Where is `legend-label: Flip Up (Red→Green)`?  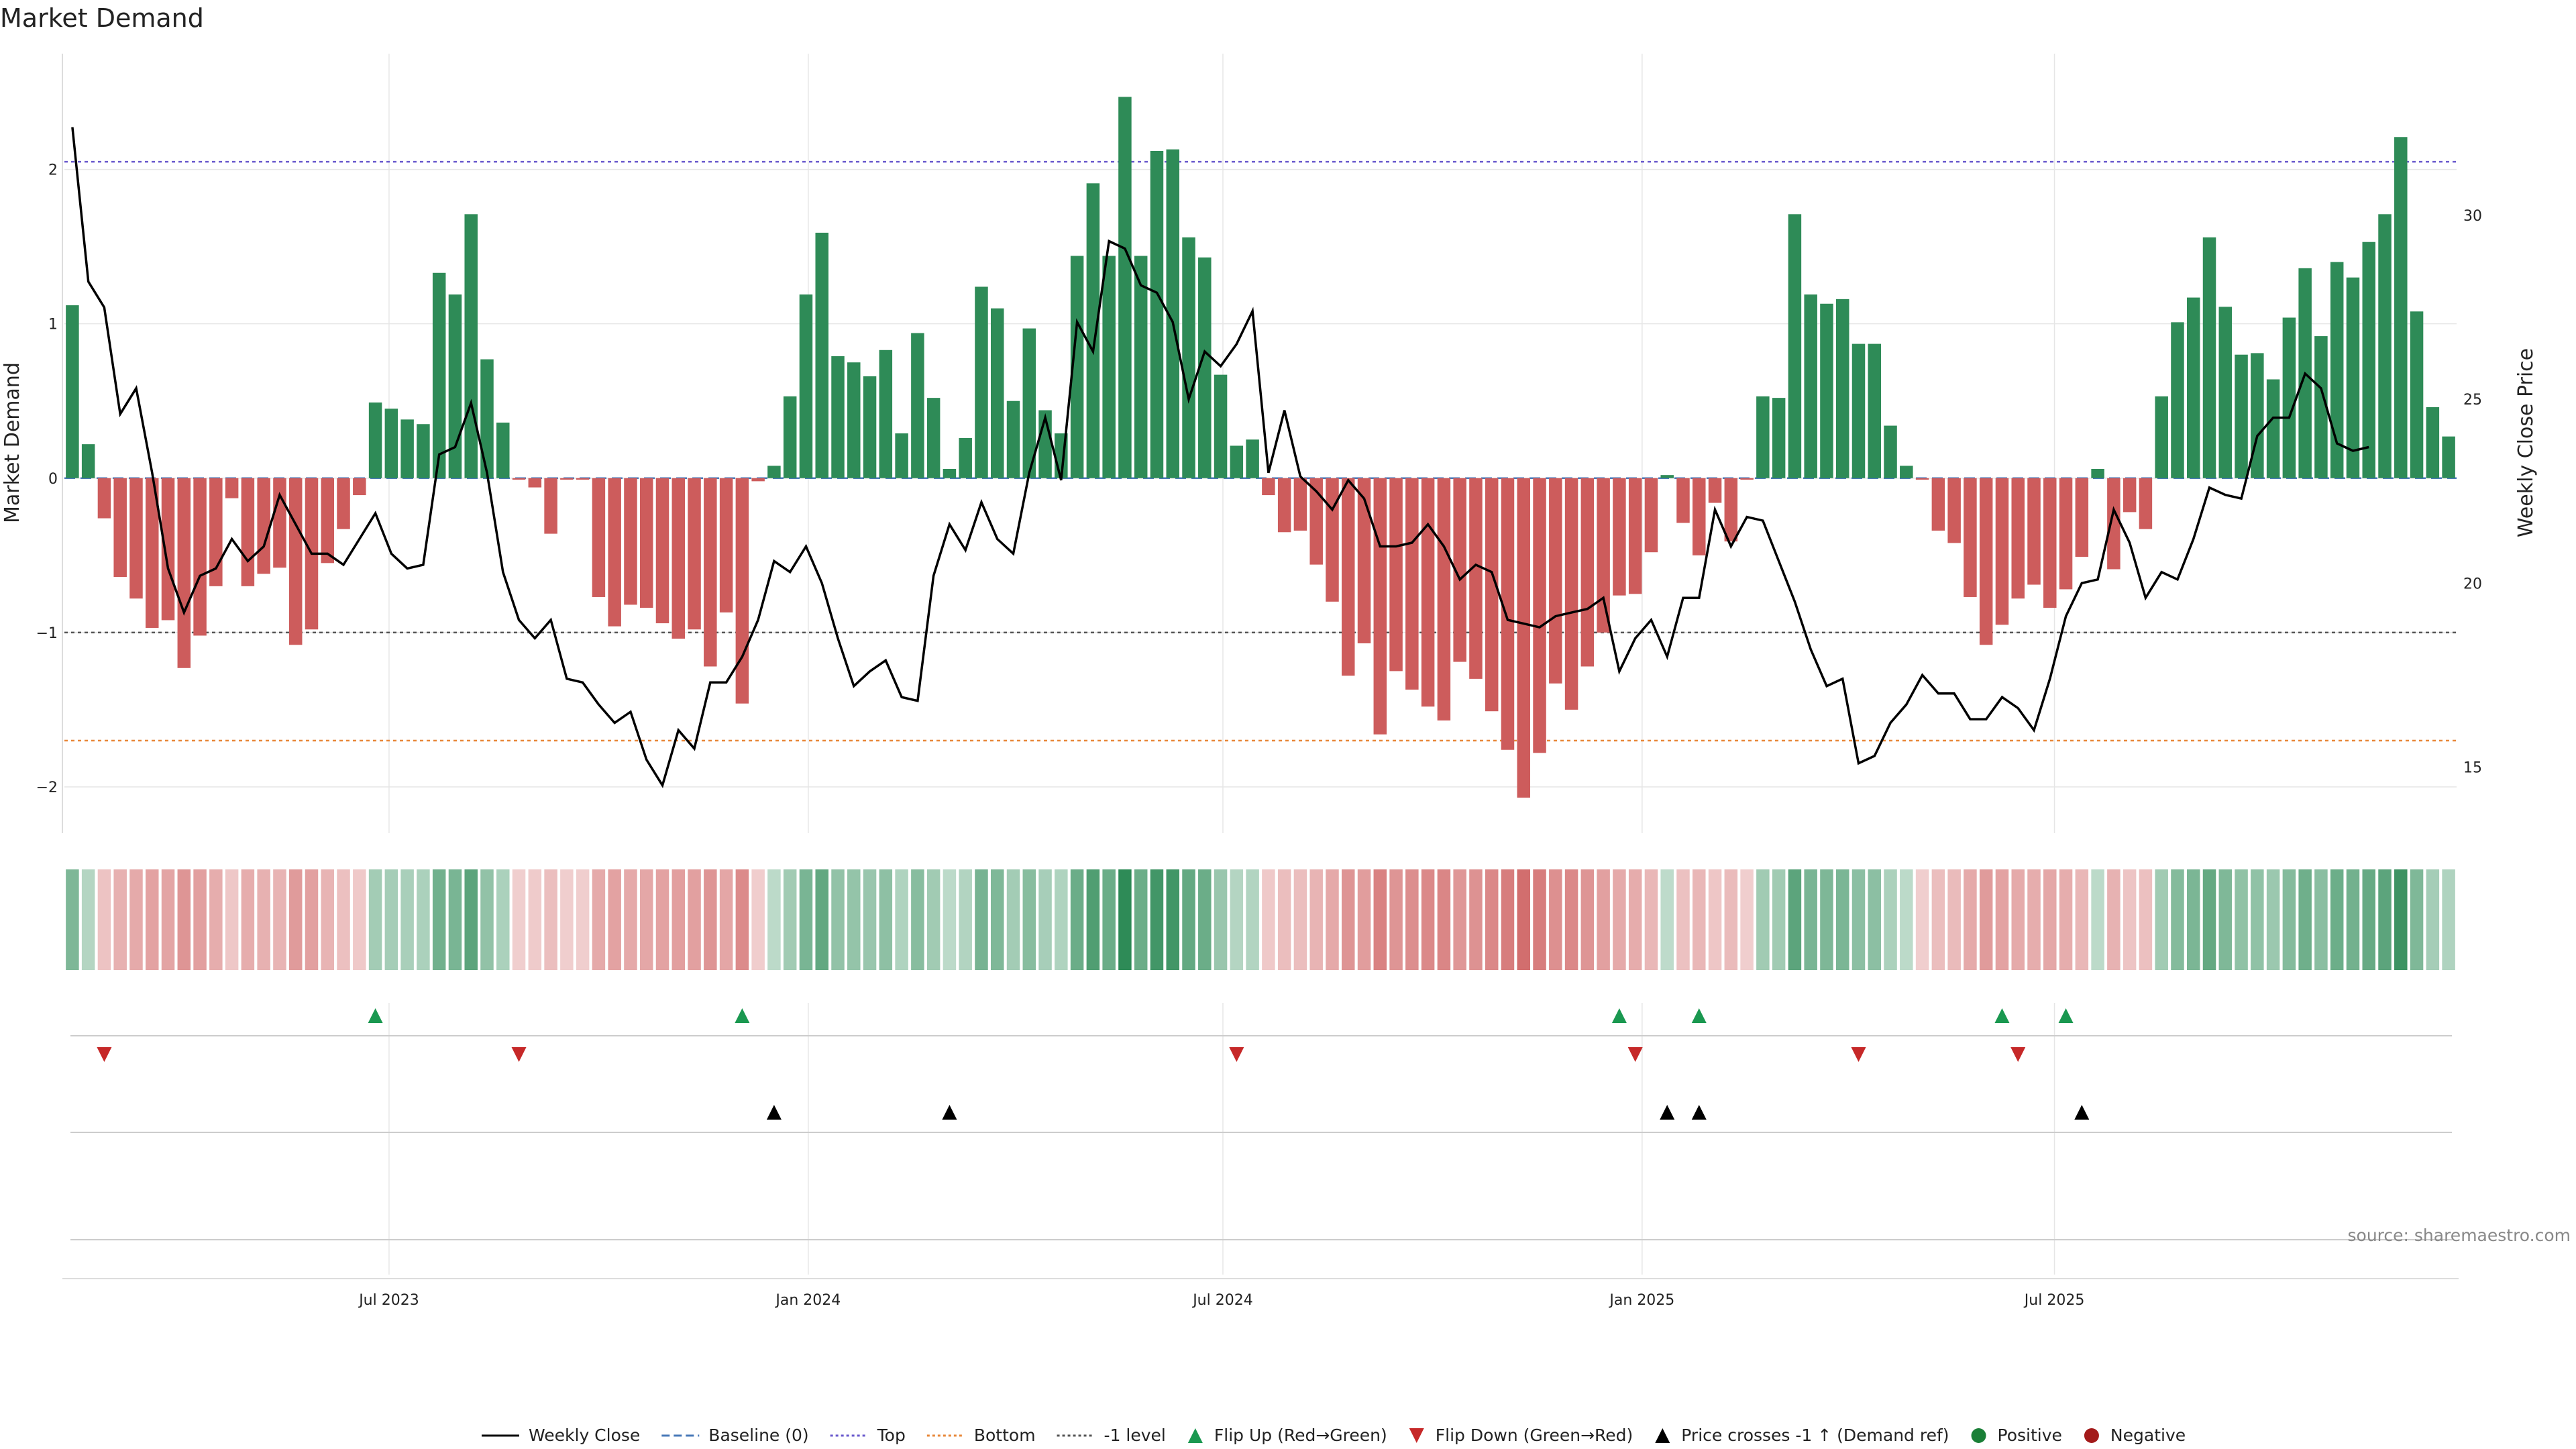 legend-label: Flip Up (Red→Green) is located at coordinates (1300, 1435).